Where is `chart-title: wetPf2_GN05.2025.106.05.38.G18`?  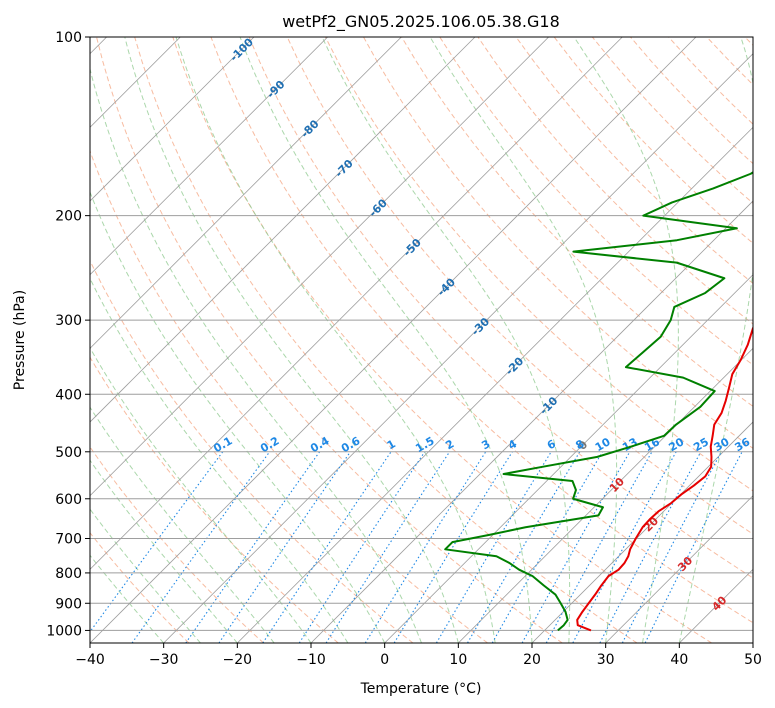 chart-title: wetPf2_GN05.2025.106.05.38.G18 is located at coordinates (421, 22).